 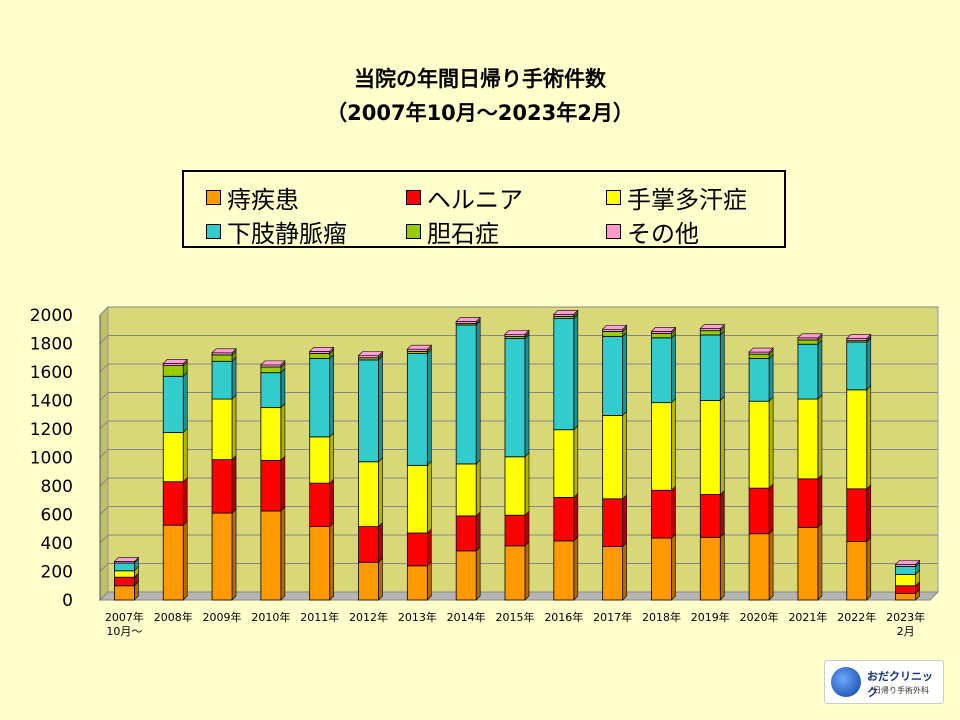 I want to click on legend-item: 痔疾患, so click(x=252, y=197).